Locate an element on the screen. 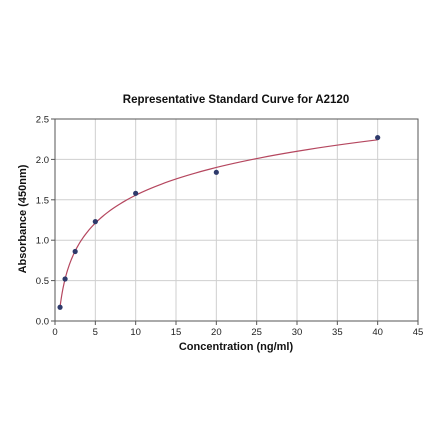 The image size is (440, 446). y-tick-label: 2.0 is located at coordinates (42, 160).